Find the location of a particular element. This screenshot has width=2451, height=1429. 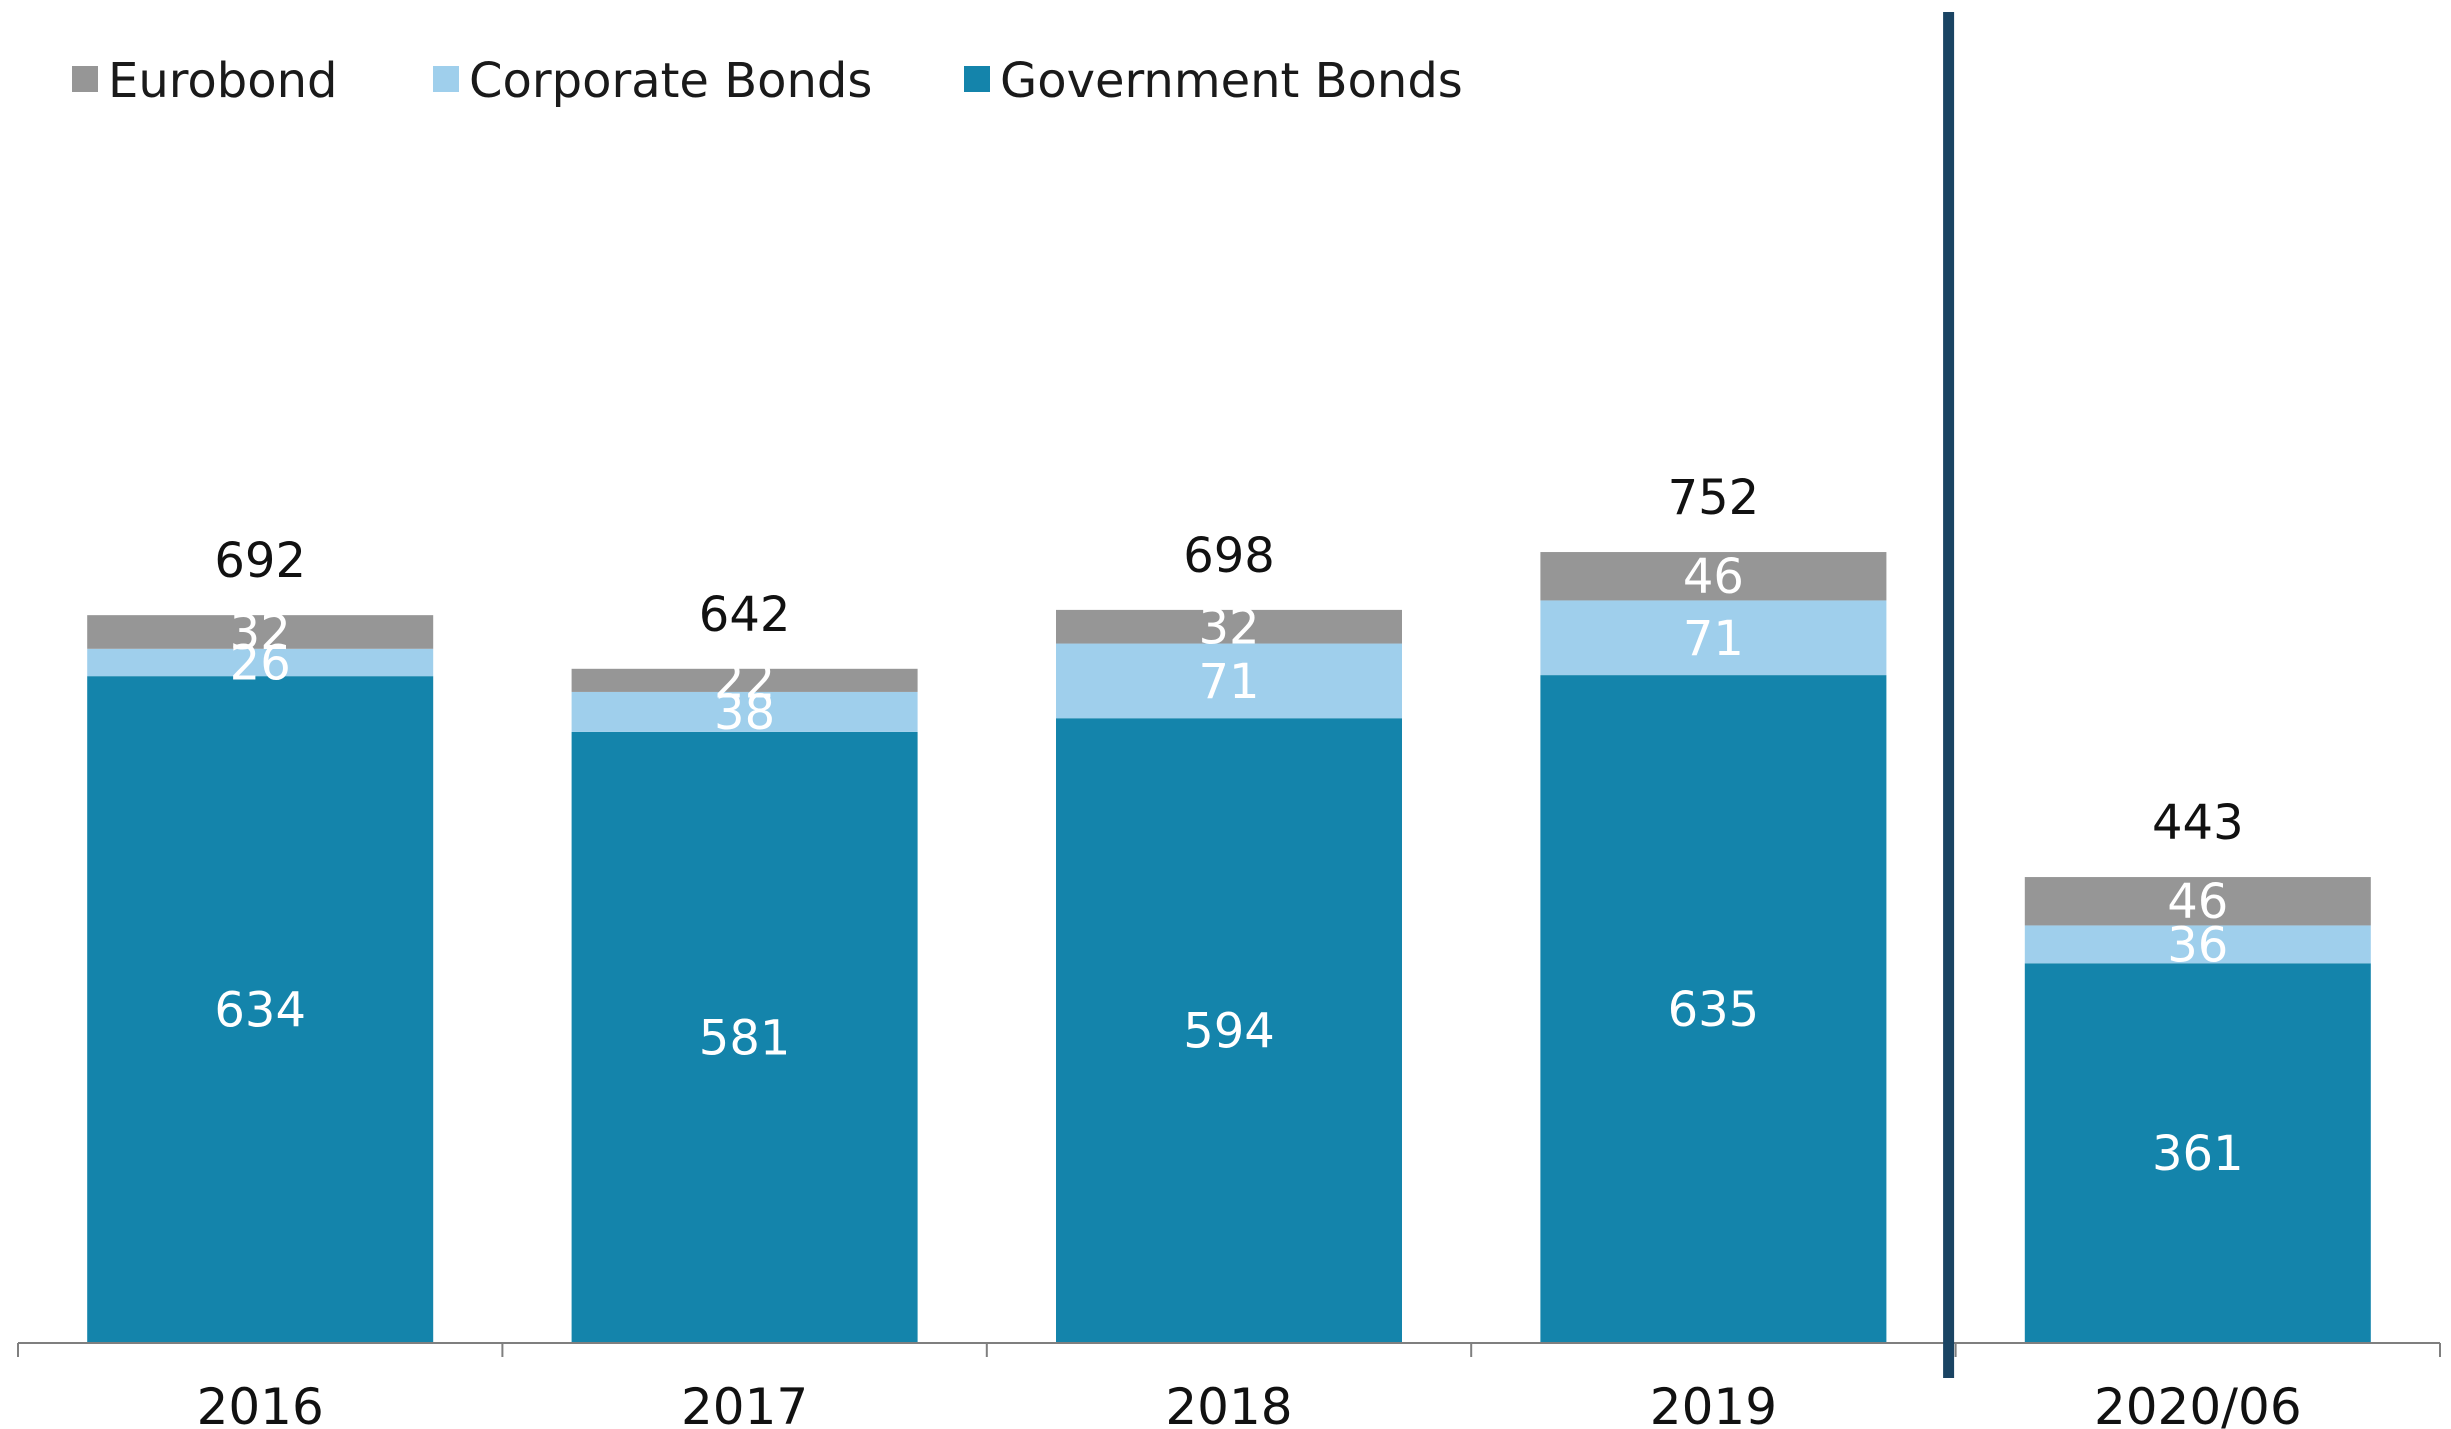

legend-label-corporate: Corporate Bonds is located at coordinates (670, 81).